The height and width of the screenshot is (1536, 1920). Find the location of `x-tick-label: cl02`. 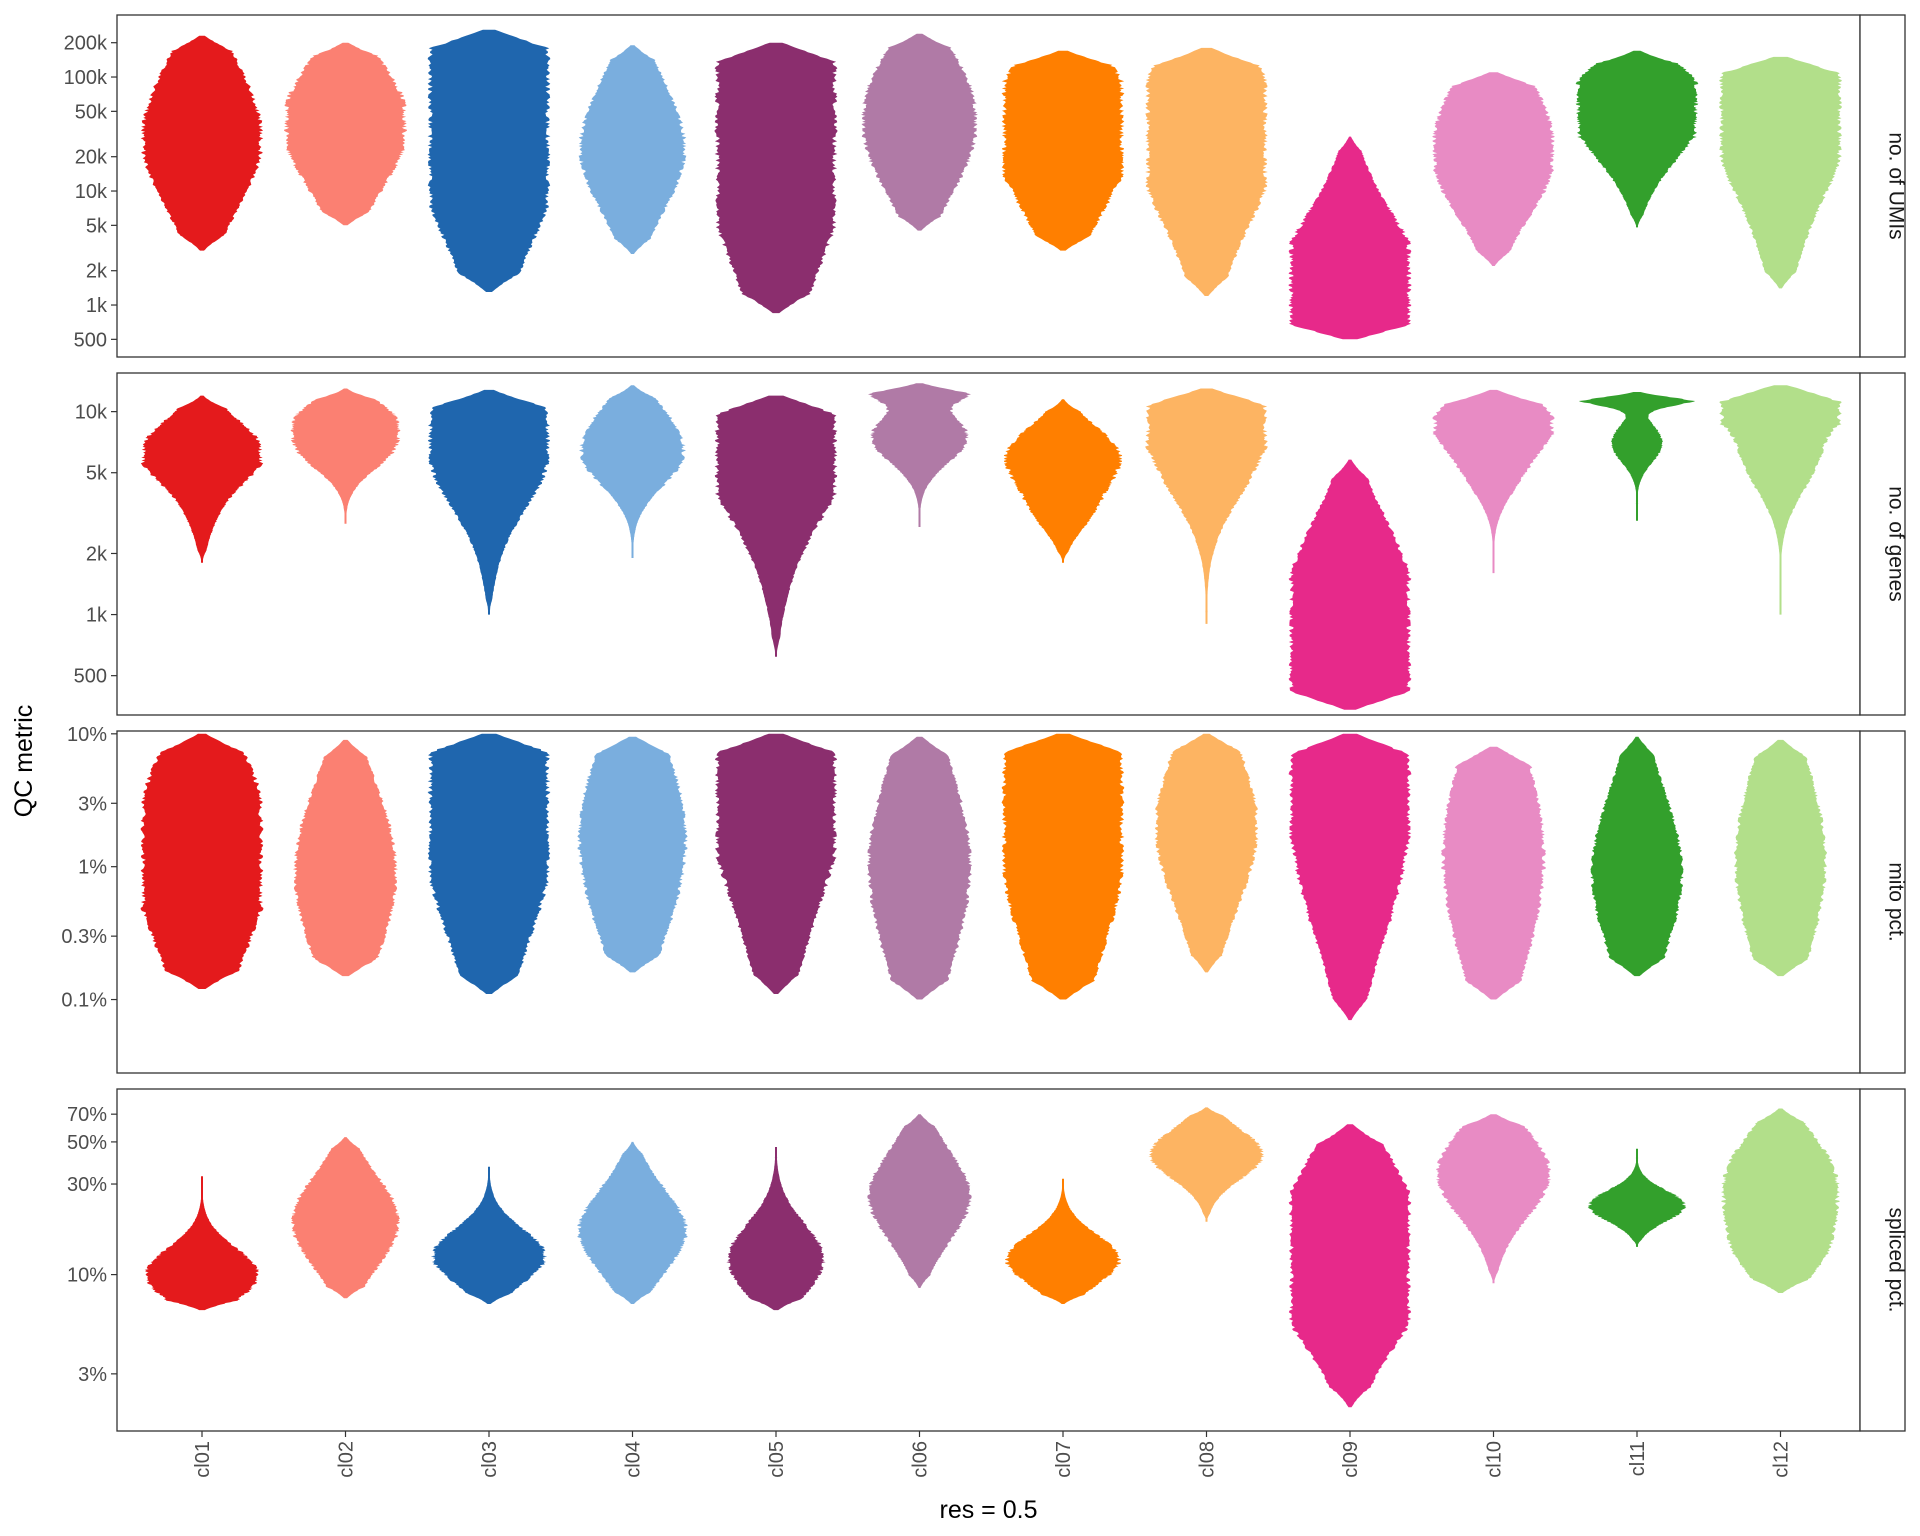

x-tick-label: cl02 is located at coordinates (347, 1459).